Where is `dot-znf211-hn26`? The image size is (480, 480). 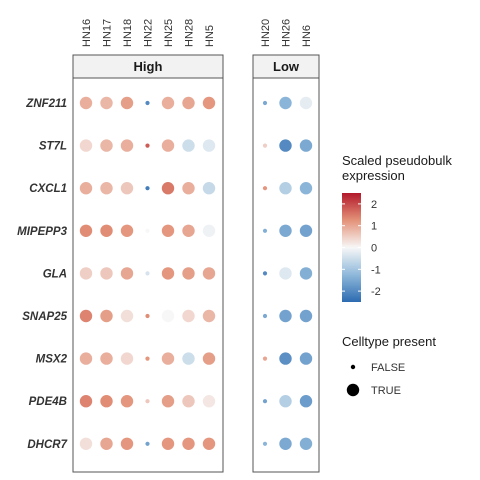
dot-znf211-hn26 is located at coordinates (285, 103).